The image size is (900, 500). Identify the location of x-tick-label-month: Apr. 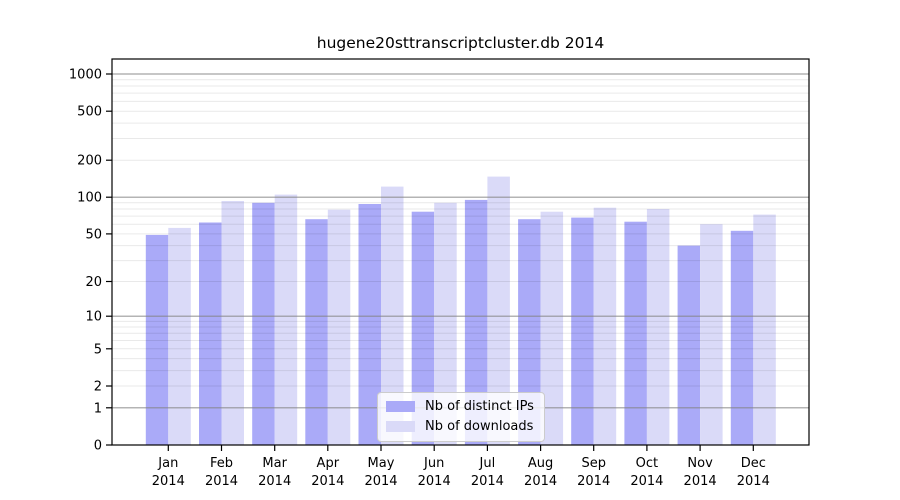
(328, 463).